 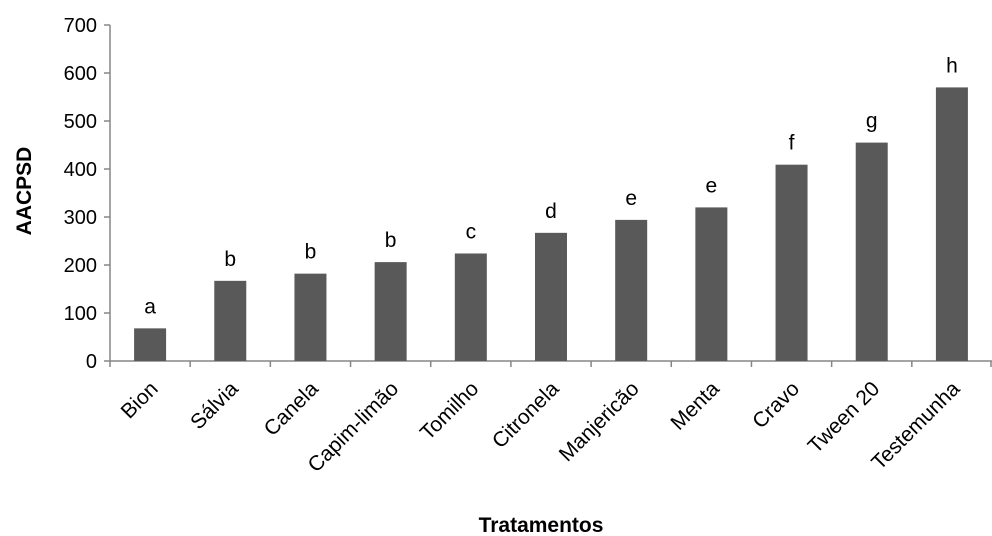 I want to click on category-label: Tomilho, so click(x=449, y=410).